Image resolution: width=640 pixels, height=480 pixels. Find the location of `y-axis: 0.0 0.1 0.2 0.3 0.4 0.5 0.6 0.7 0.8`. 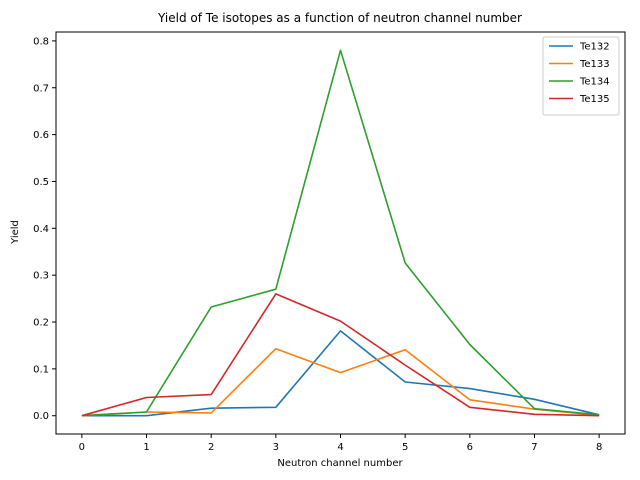

y-axis: 0.0 0.1 0.2 0.3 0.4 0.5 0.6 0.7 0.8 is located at coordinates (44, 229).